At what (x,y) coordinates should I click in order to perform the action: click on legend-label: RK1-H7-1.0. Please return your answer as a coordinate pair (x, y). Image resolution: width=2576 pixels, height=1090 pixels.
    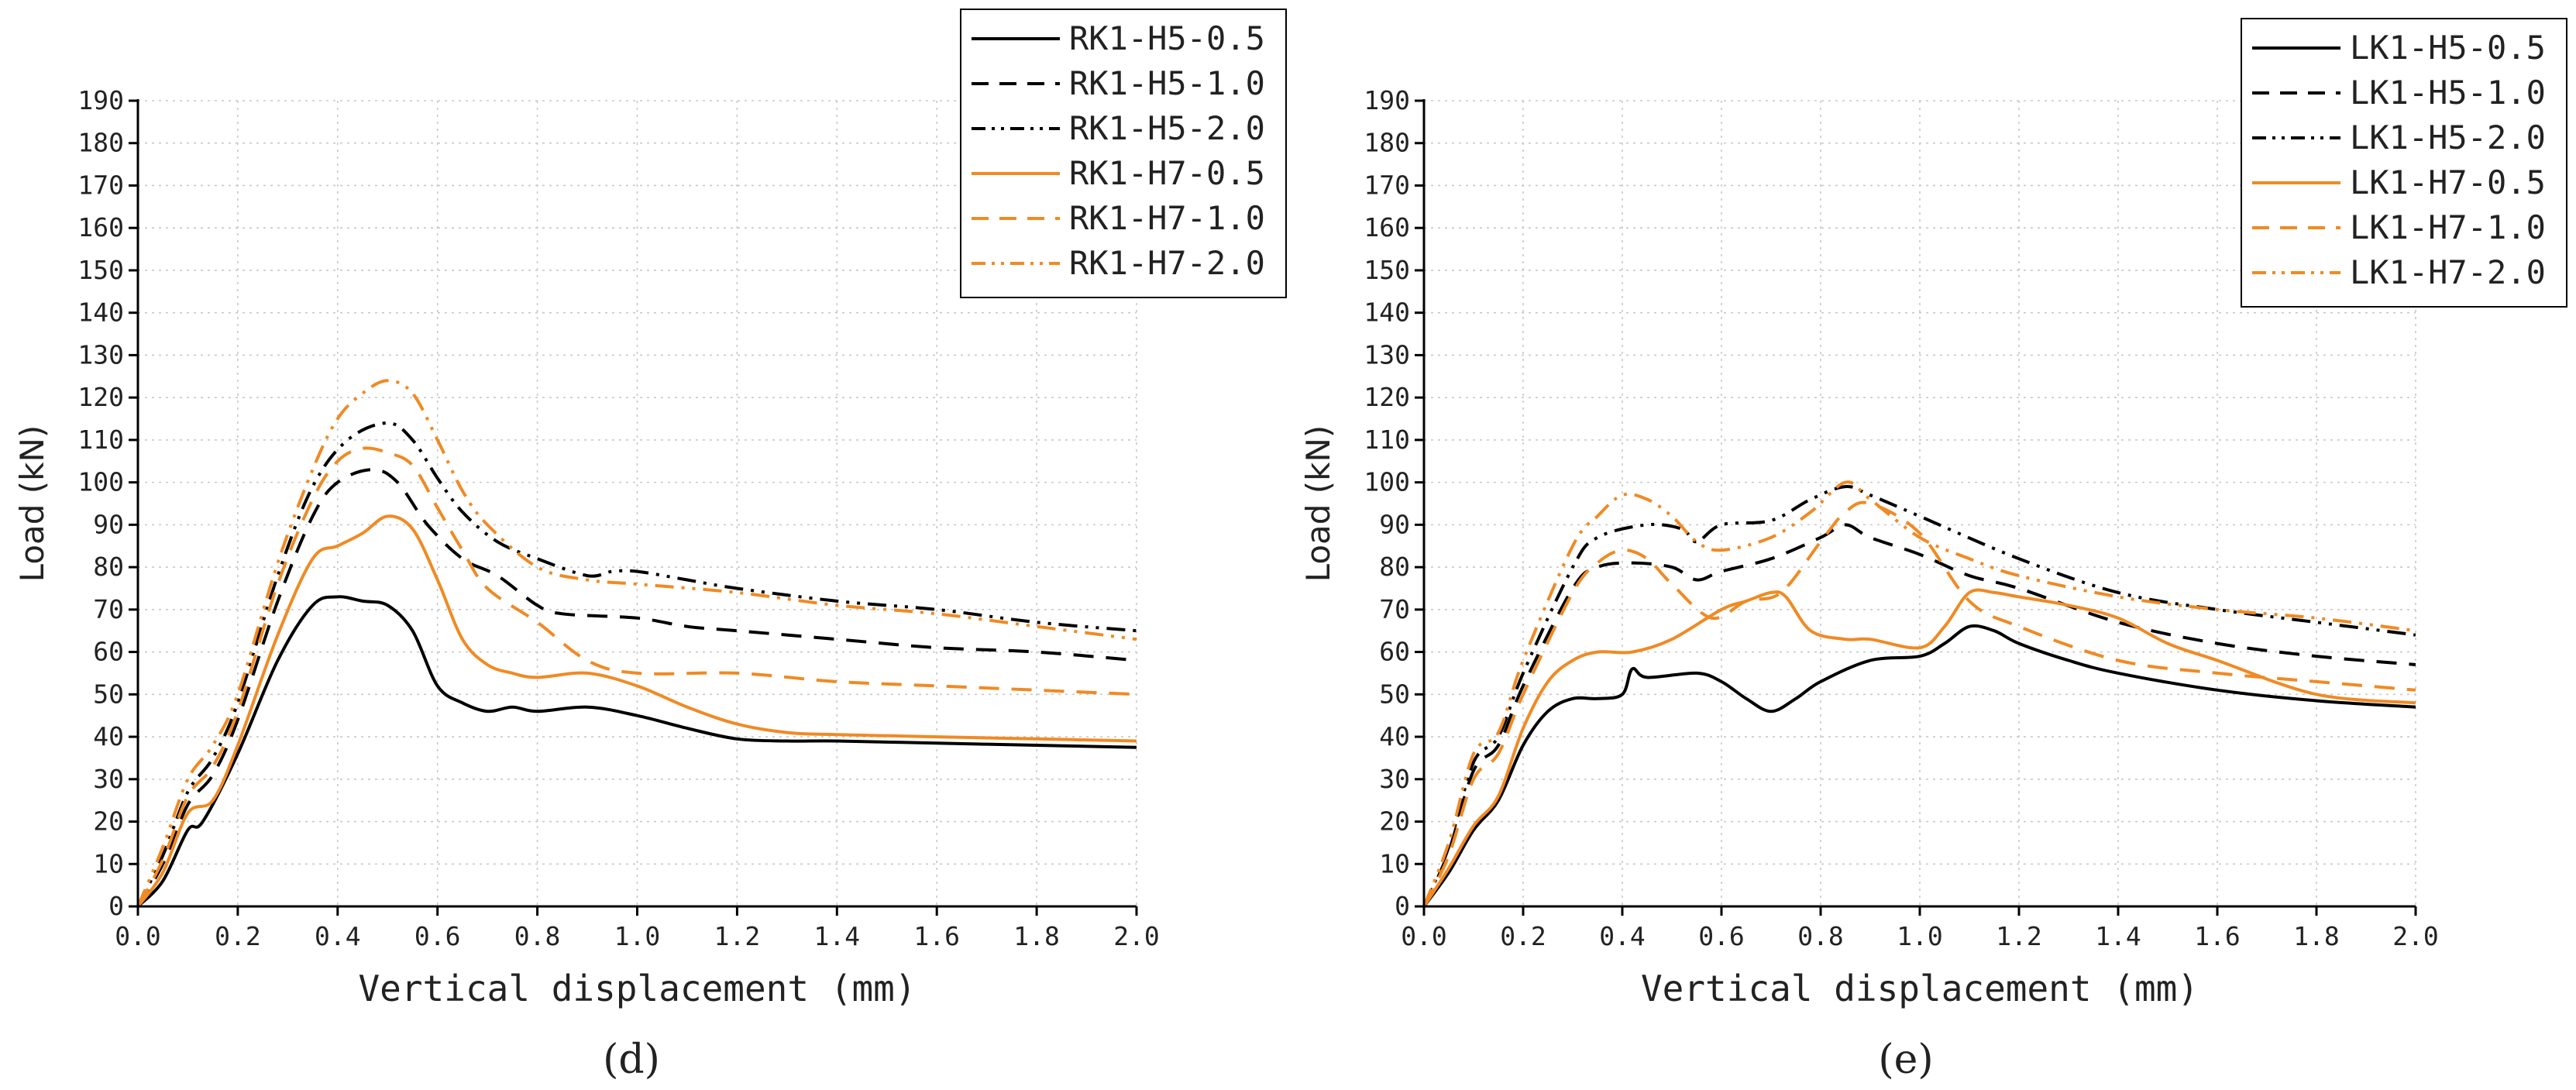
    Looking at the image, I should click on (1167, 218).